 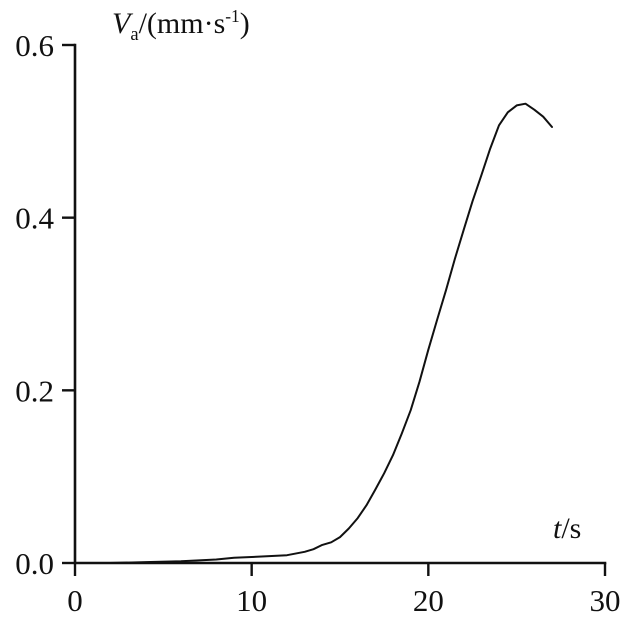 What do you see at coordinates (605, 600) in the screenshot?
I see `x-tick-label: 30` at bounding box center [605, 600].